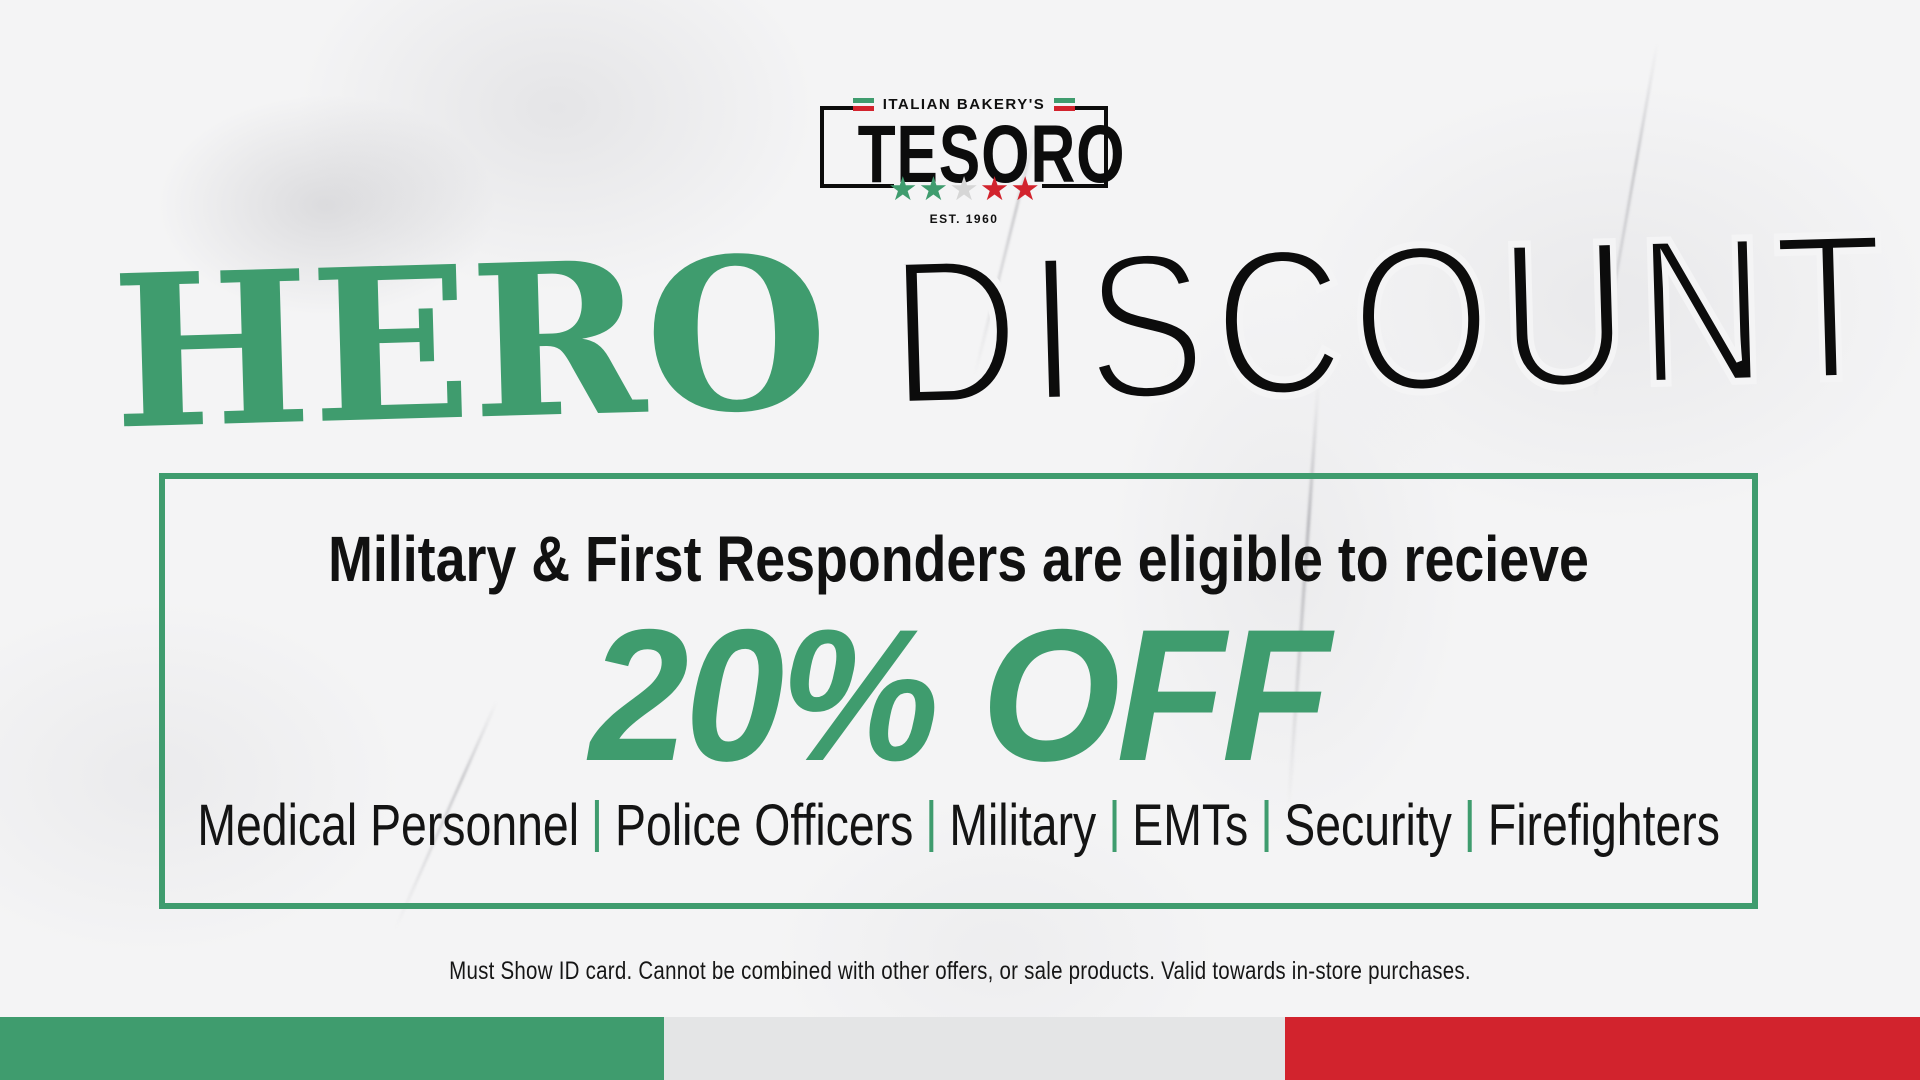 This screenshot has width=1920, height=1080. Describe the element at coordinates (470, 343) in the screenshot. I see `headline-hero: HERO` at that location.